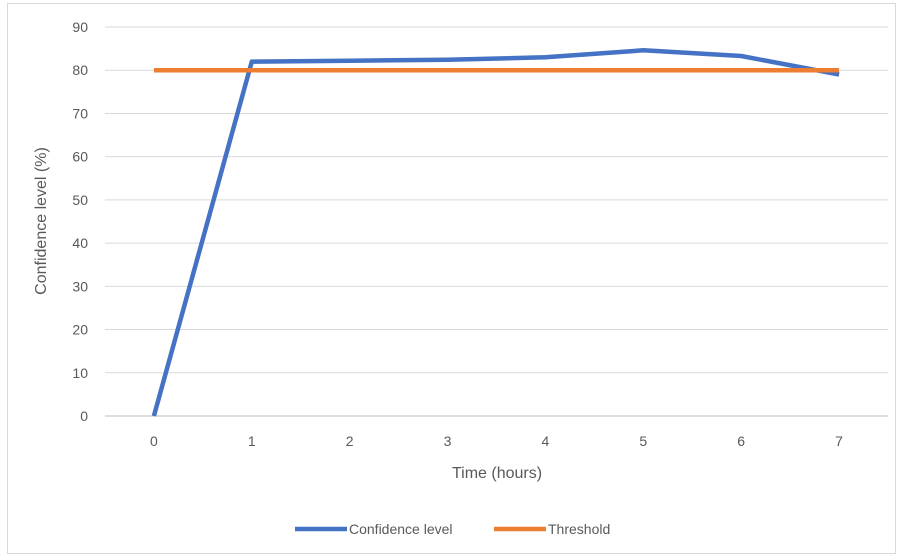 The height and width of the screenshot is (560, 902). Describe the element at coordinates (839, 441) in the screenshot. I see `x-tick-label: 7` at that location.